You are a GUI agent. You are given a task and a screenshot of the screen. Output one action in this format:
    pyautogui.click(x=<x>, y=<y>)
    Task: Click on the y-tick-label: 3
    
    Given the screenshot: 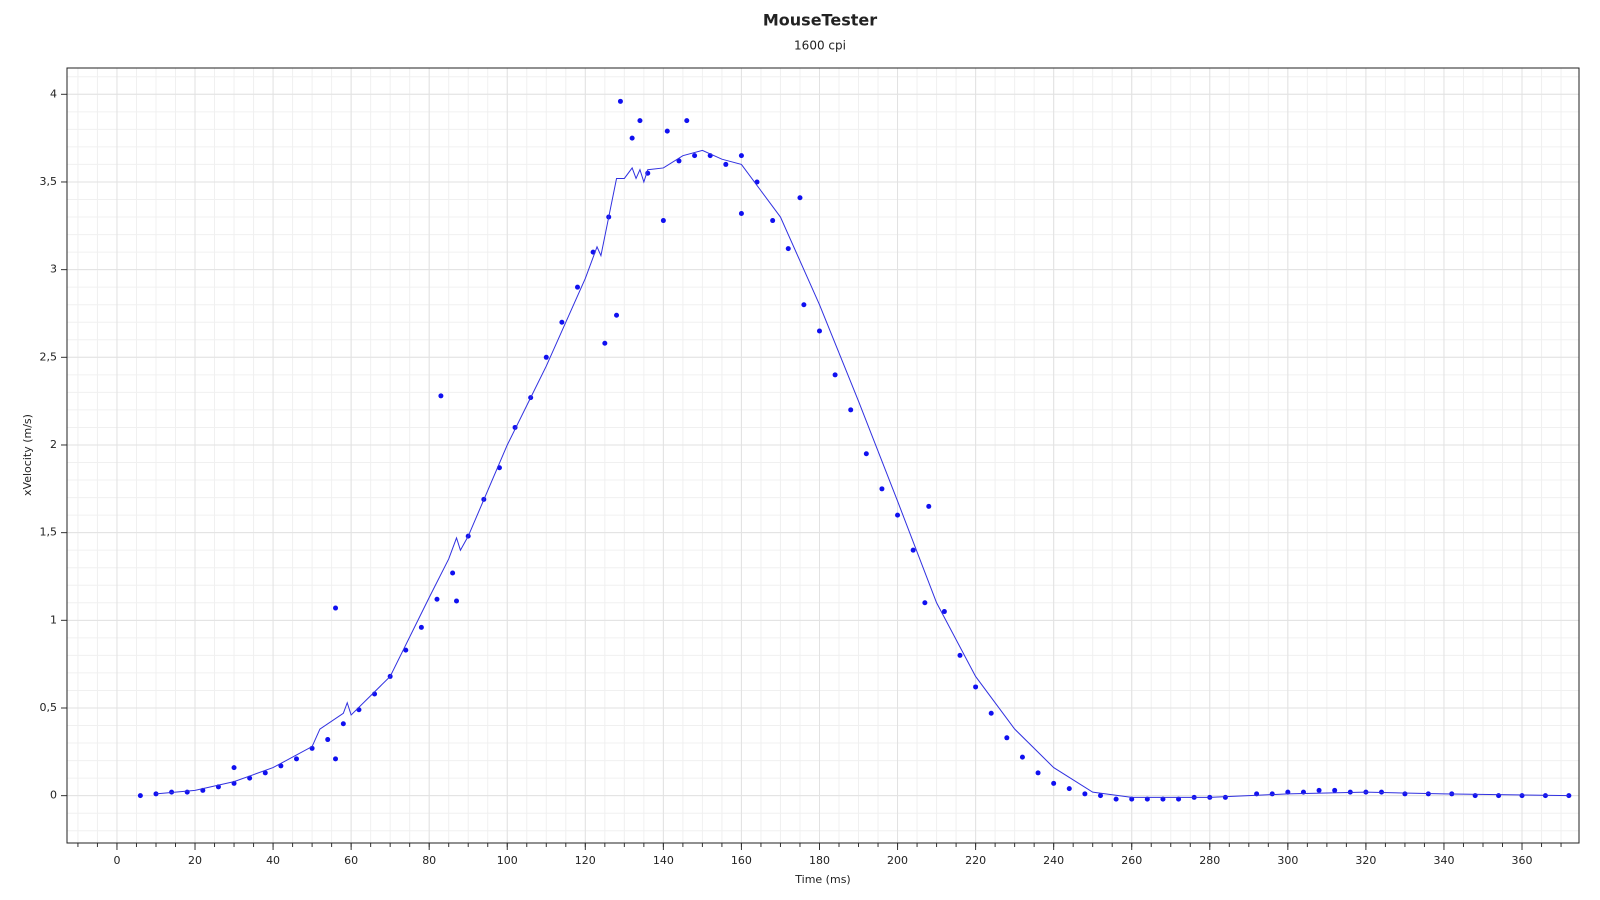 What is the action you would take?
    pyautogui.click(x=53, y=269)
    